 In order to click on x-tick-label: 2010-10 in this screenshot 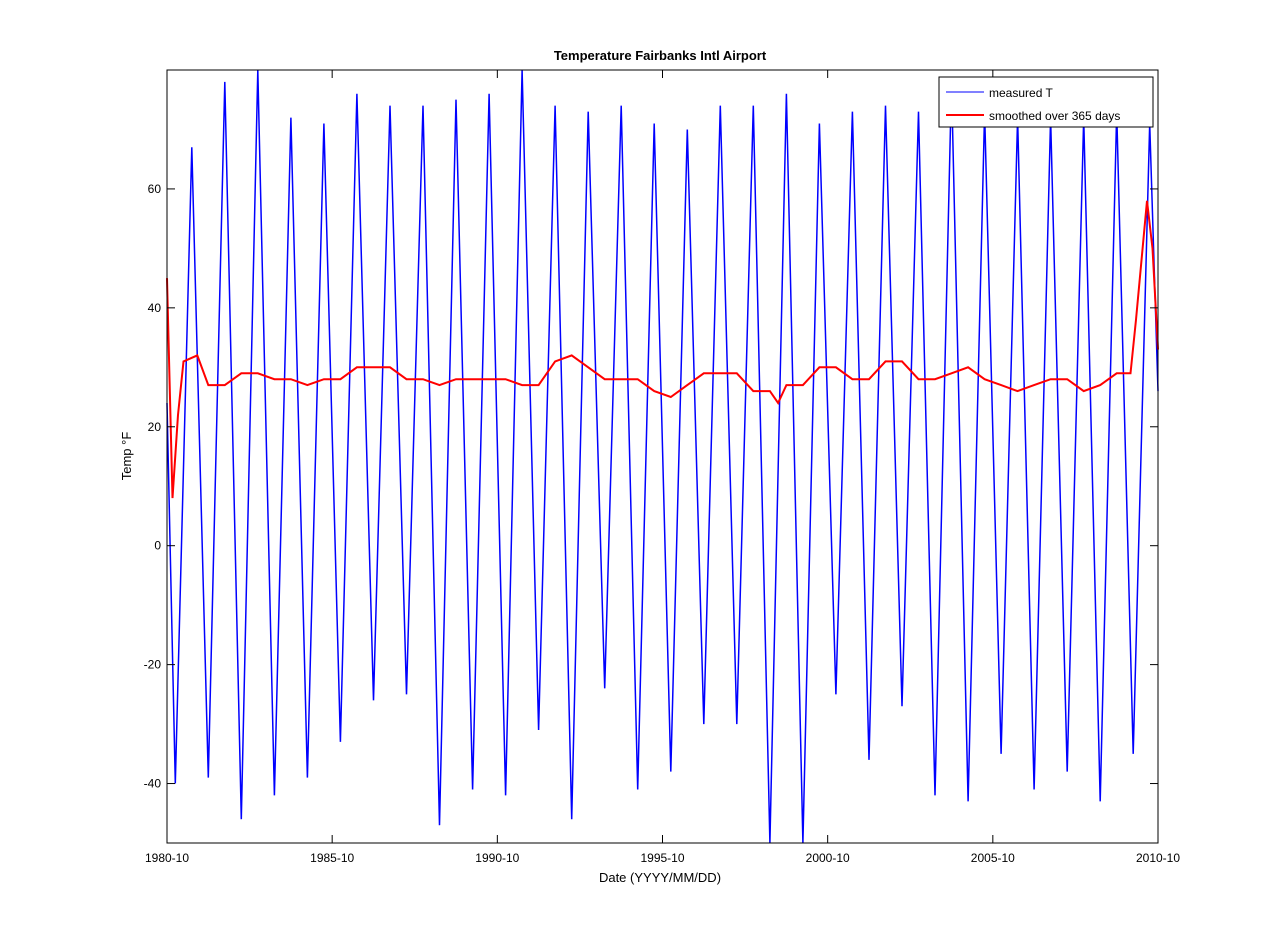, I will do `click(1158, 858)`.